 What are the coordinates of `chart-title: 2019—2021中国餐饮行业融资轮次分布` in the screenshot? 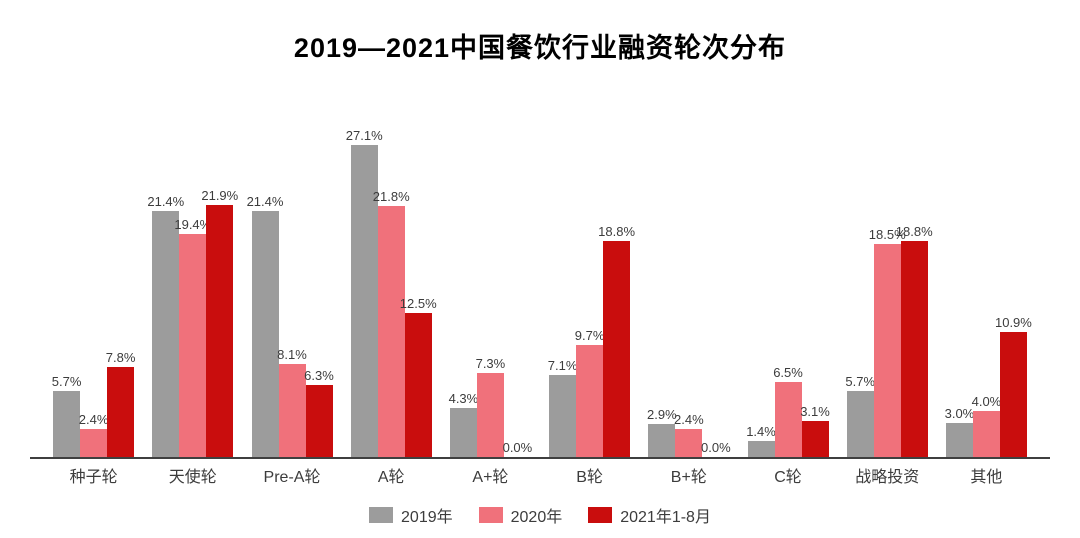 It's located at (540, 48).